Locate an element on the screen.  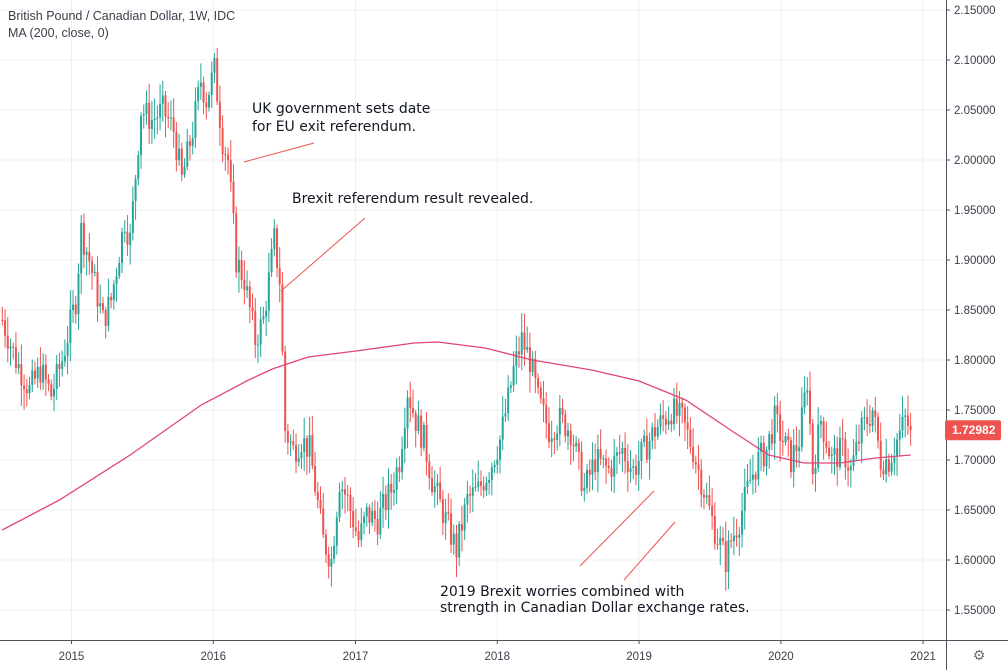
indicator-label: MA (200, close, 0) is located at coordinates (58, 33).